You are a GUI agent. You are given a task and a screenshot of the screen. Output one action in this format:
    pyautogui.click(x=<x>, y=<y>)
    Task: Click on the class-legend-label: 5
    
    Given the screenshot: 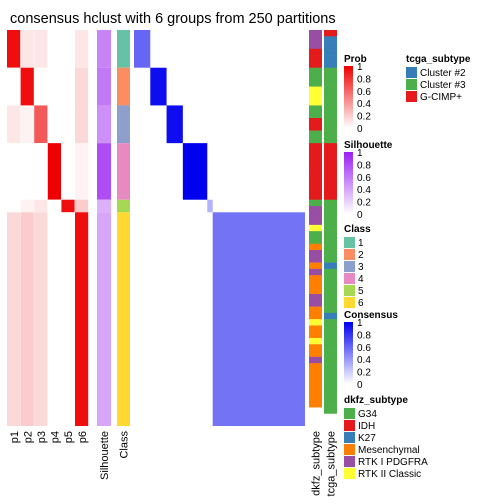 What is the action you would take?
    pyautogui.click(x=361, y=291)
    